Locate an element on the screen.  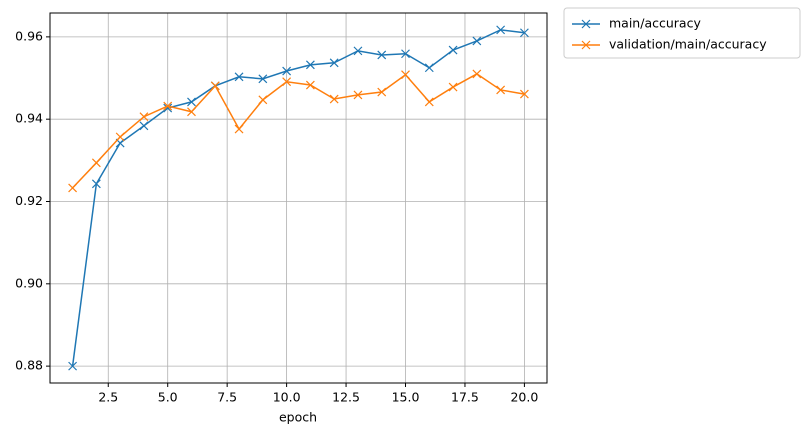
x-tick-label: 2.5 is located at coordinates (108, 397).